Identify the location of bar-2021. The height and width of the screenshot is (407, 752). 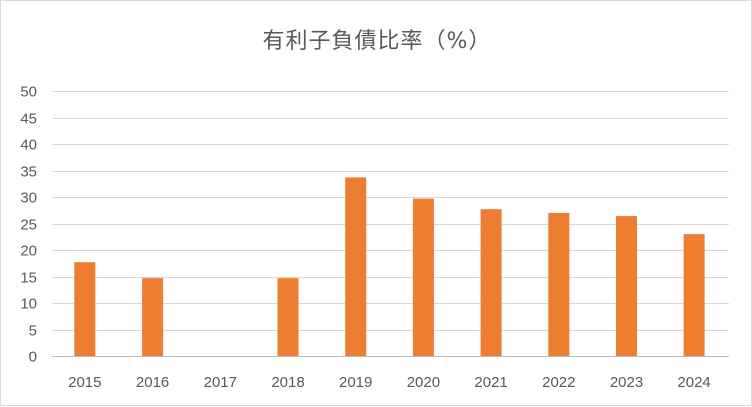
(491, 282).